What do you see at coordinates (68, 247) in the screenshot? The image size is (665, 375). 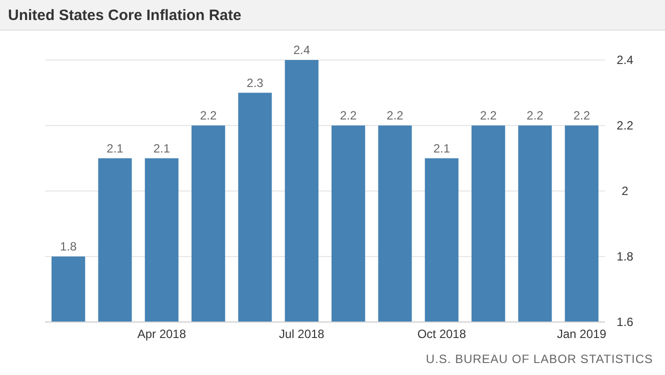 I see `data-label: 1.8` at bounding box center [68, 247].